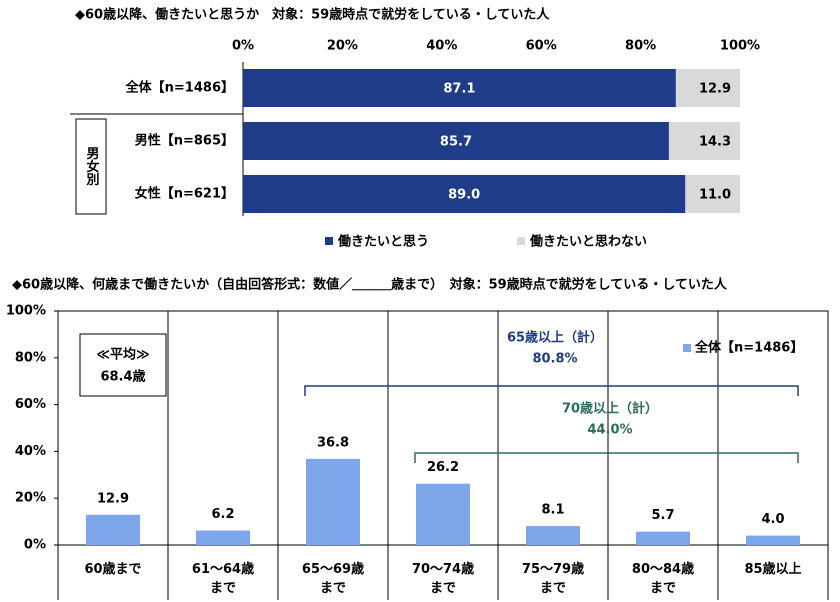  I want to click on average-value: 68.4歳, so click(122, 377).